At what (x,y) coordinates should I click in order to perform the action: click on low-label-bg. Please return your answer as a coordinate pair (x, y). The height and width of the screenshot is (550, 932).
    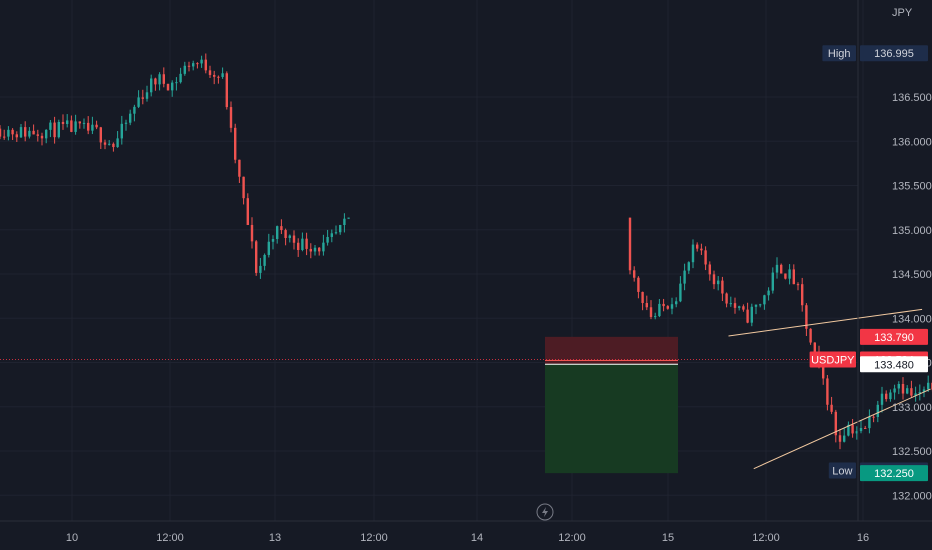
    Looking at the image, I should click on (842, 470).